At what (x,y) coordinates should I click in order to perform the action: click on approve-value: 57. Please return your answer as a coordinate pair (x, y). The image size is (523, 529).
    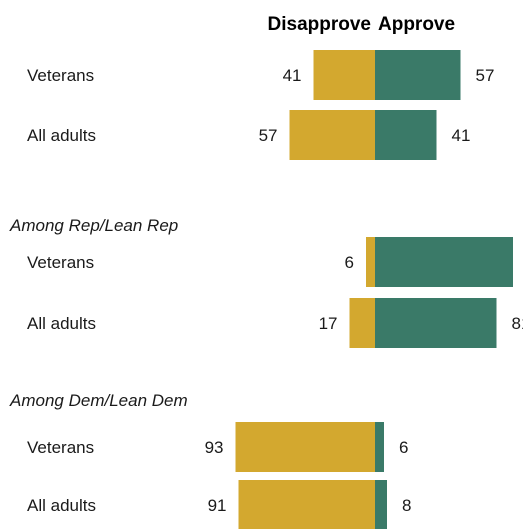
    Looking at the image, I should click on (485, 75).